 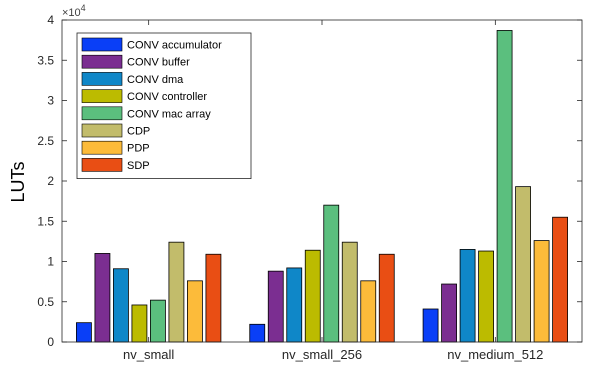 I want to click on x-category-label: nv_medium_512, so click(x=495, y=354).